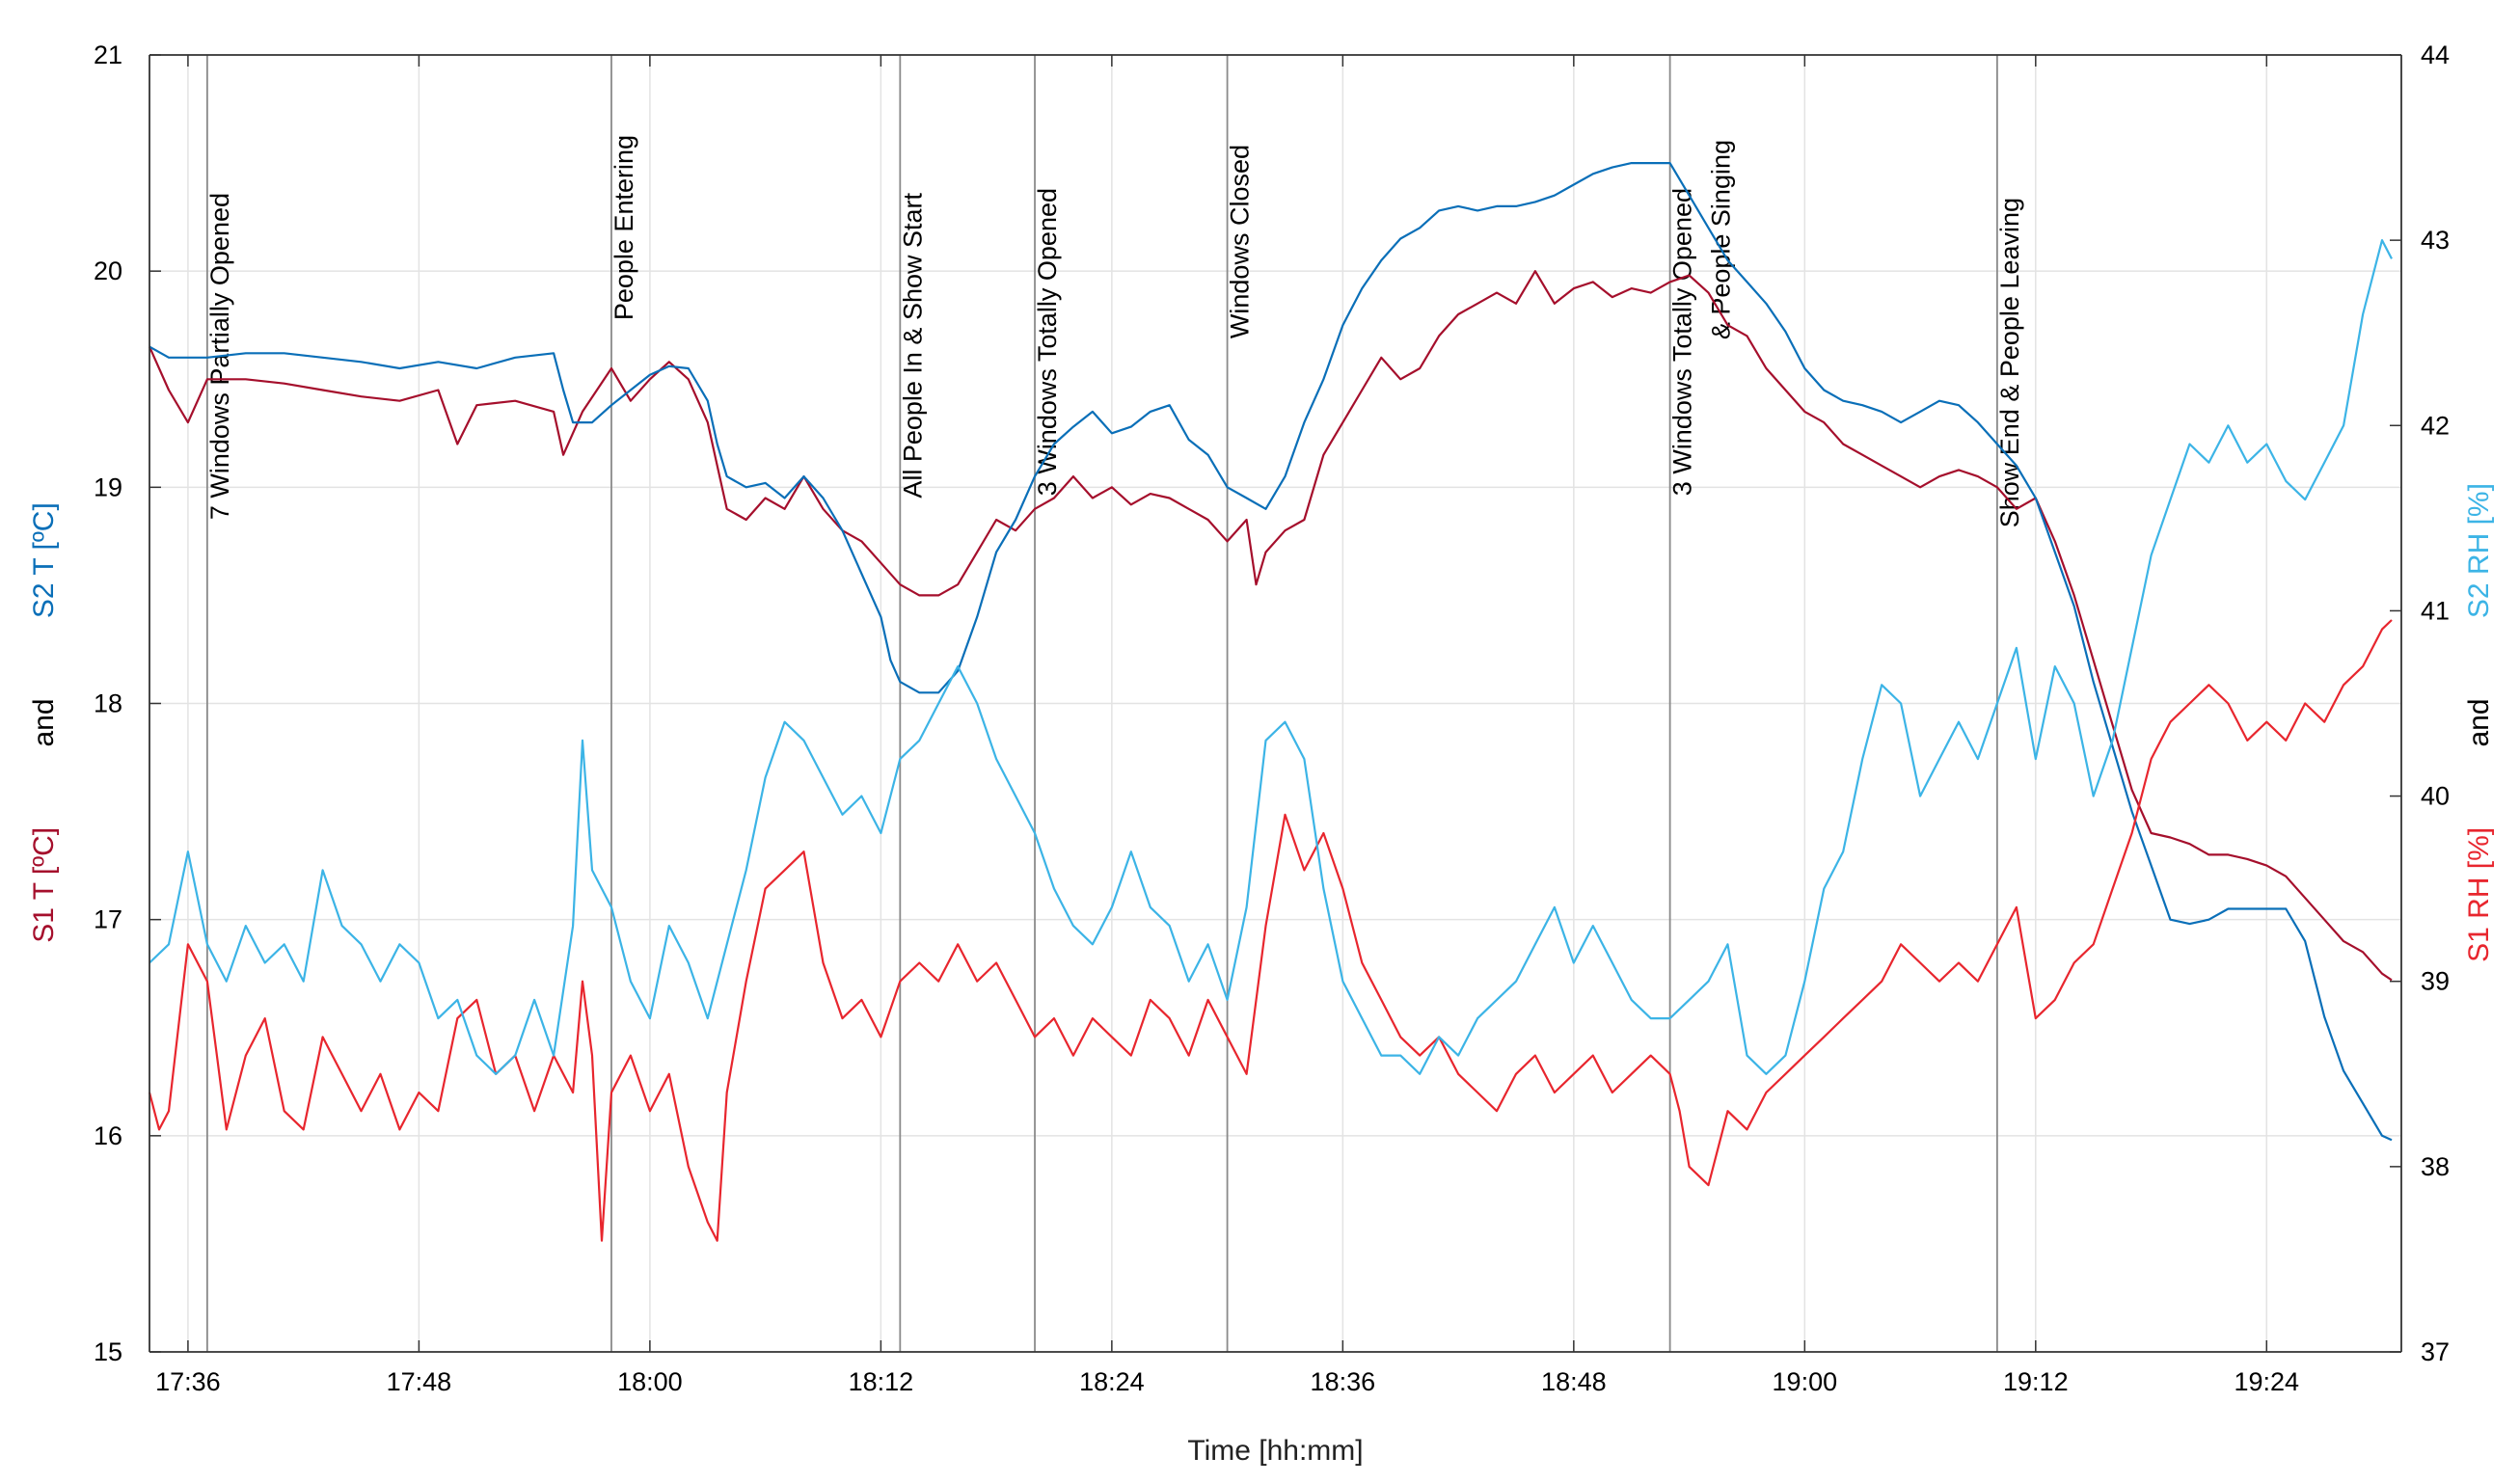 The width and height of the screenshot is (2519, 1484). What do you see at coordinates (419, 1381) in the screenshot?
I see `x-tick-label: 17:48` at bounding box center [419, 1381].